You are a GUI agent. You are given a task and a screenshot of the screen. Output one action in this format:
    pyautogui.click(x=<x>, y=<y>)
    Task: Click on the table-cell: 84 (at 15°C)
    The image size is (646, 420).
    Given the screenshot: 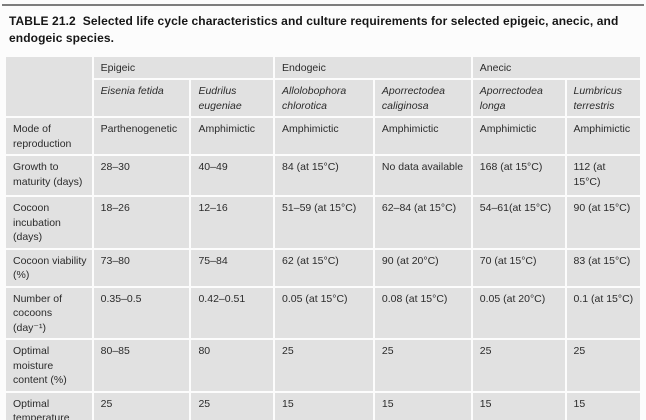 What is the action you would take?
    pyautogui.click(x=324, y=176)
    